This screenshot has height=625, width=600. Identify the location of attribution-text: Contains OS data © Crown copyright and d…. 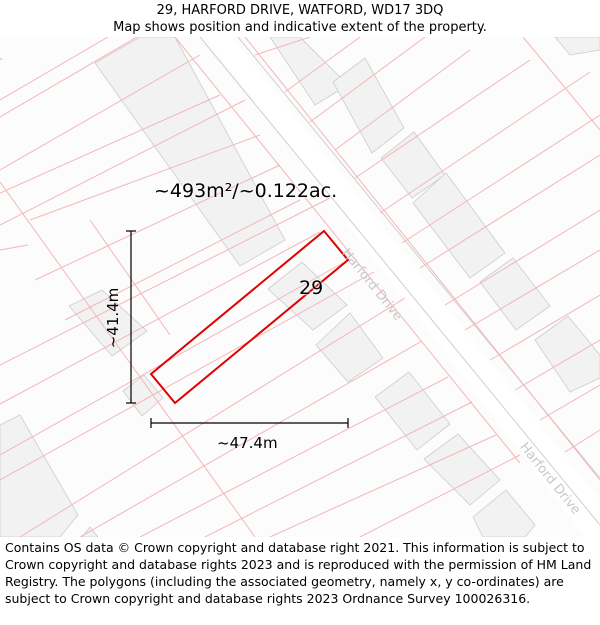
(298, 573).